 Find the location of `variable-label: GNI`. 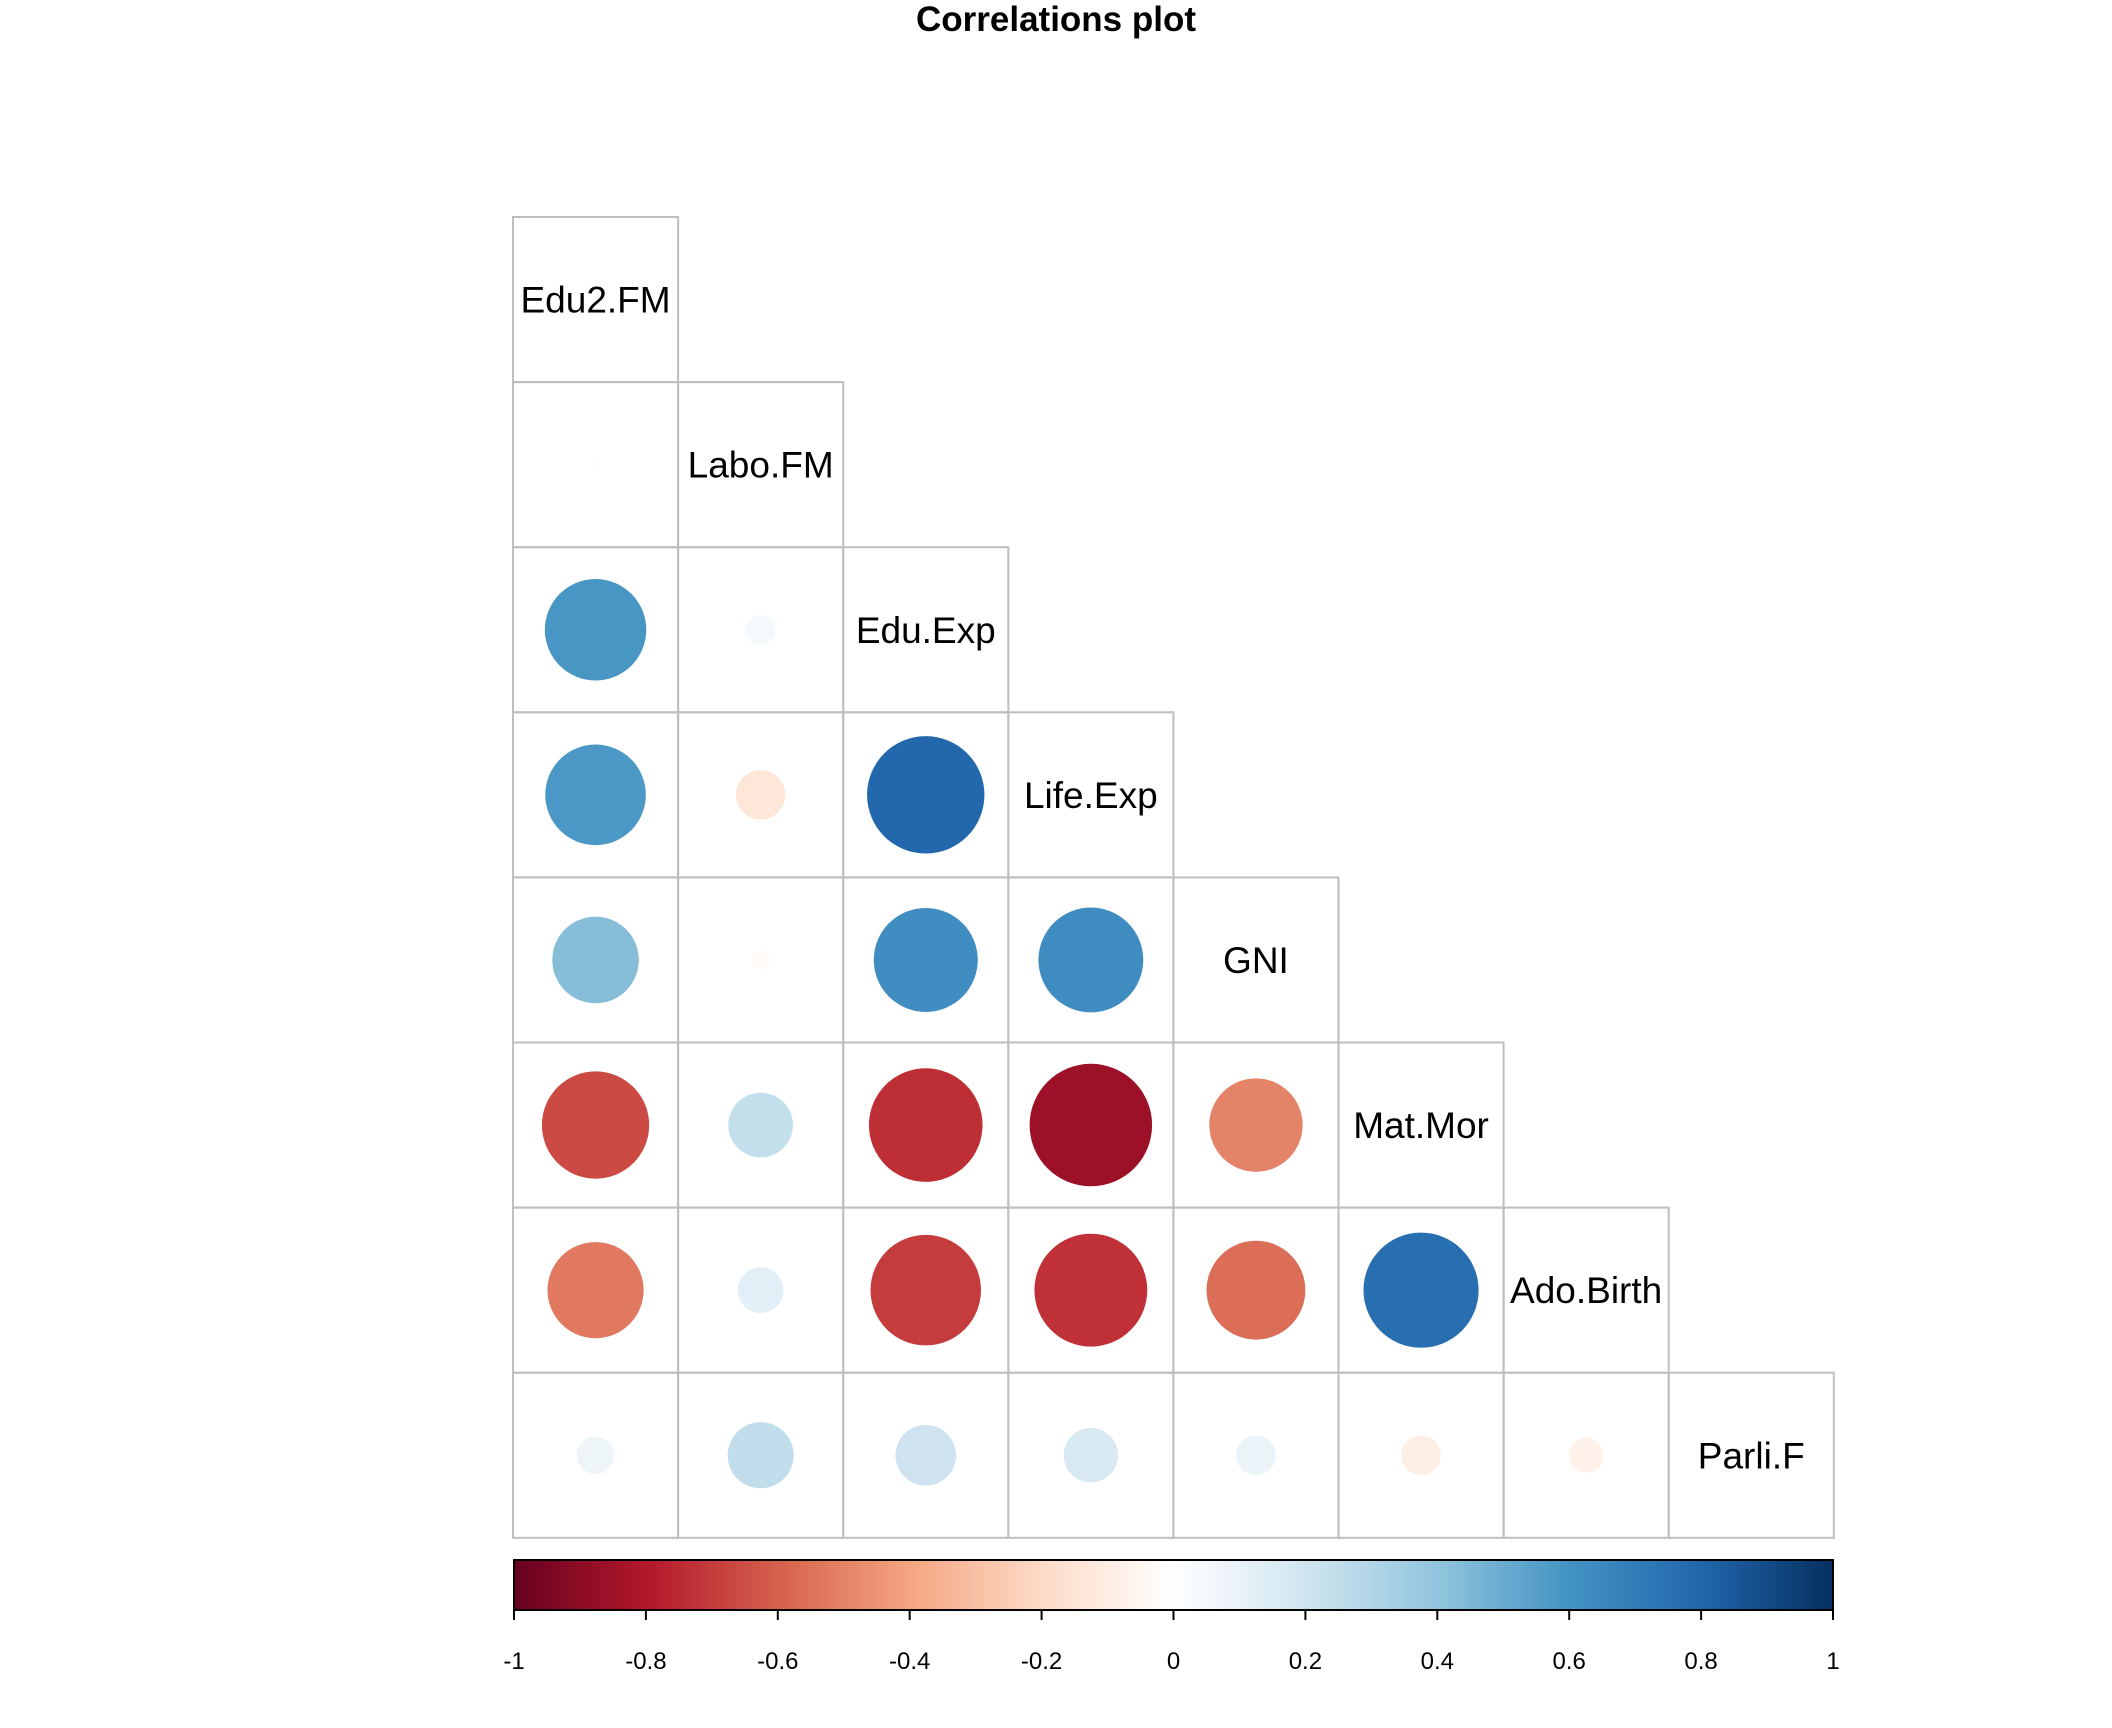

variable-label: GNI is located at coordinates (1256, 960).